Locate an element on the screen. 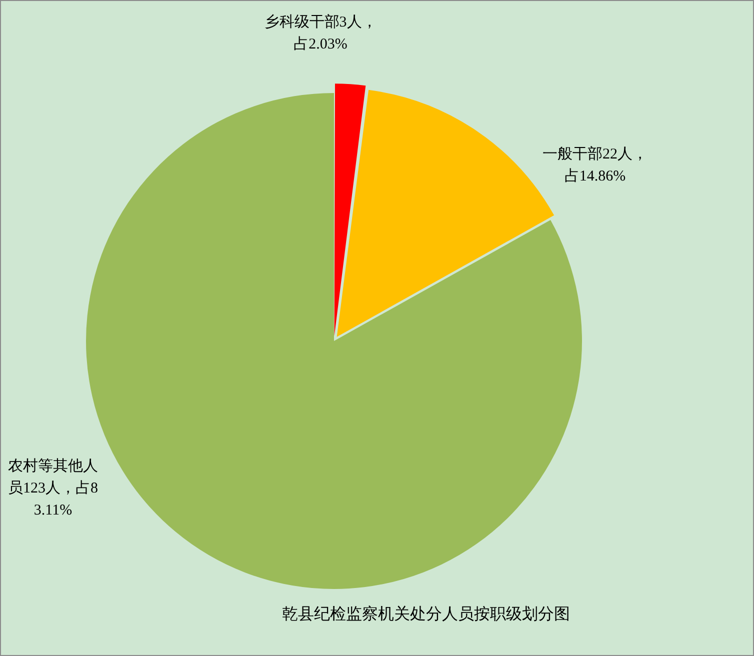 Image resolution: width=754 pixels, height=656 pixels. slice-label: 一般干部22人，占14.86% is located at coordinates (595, 164).